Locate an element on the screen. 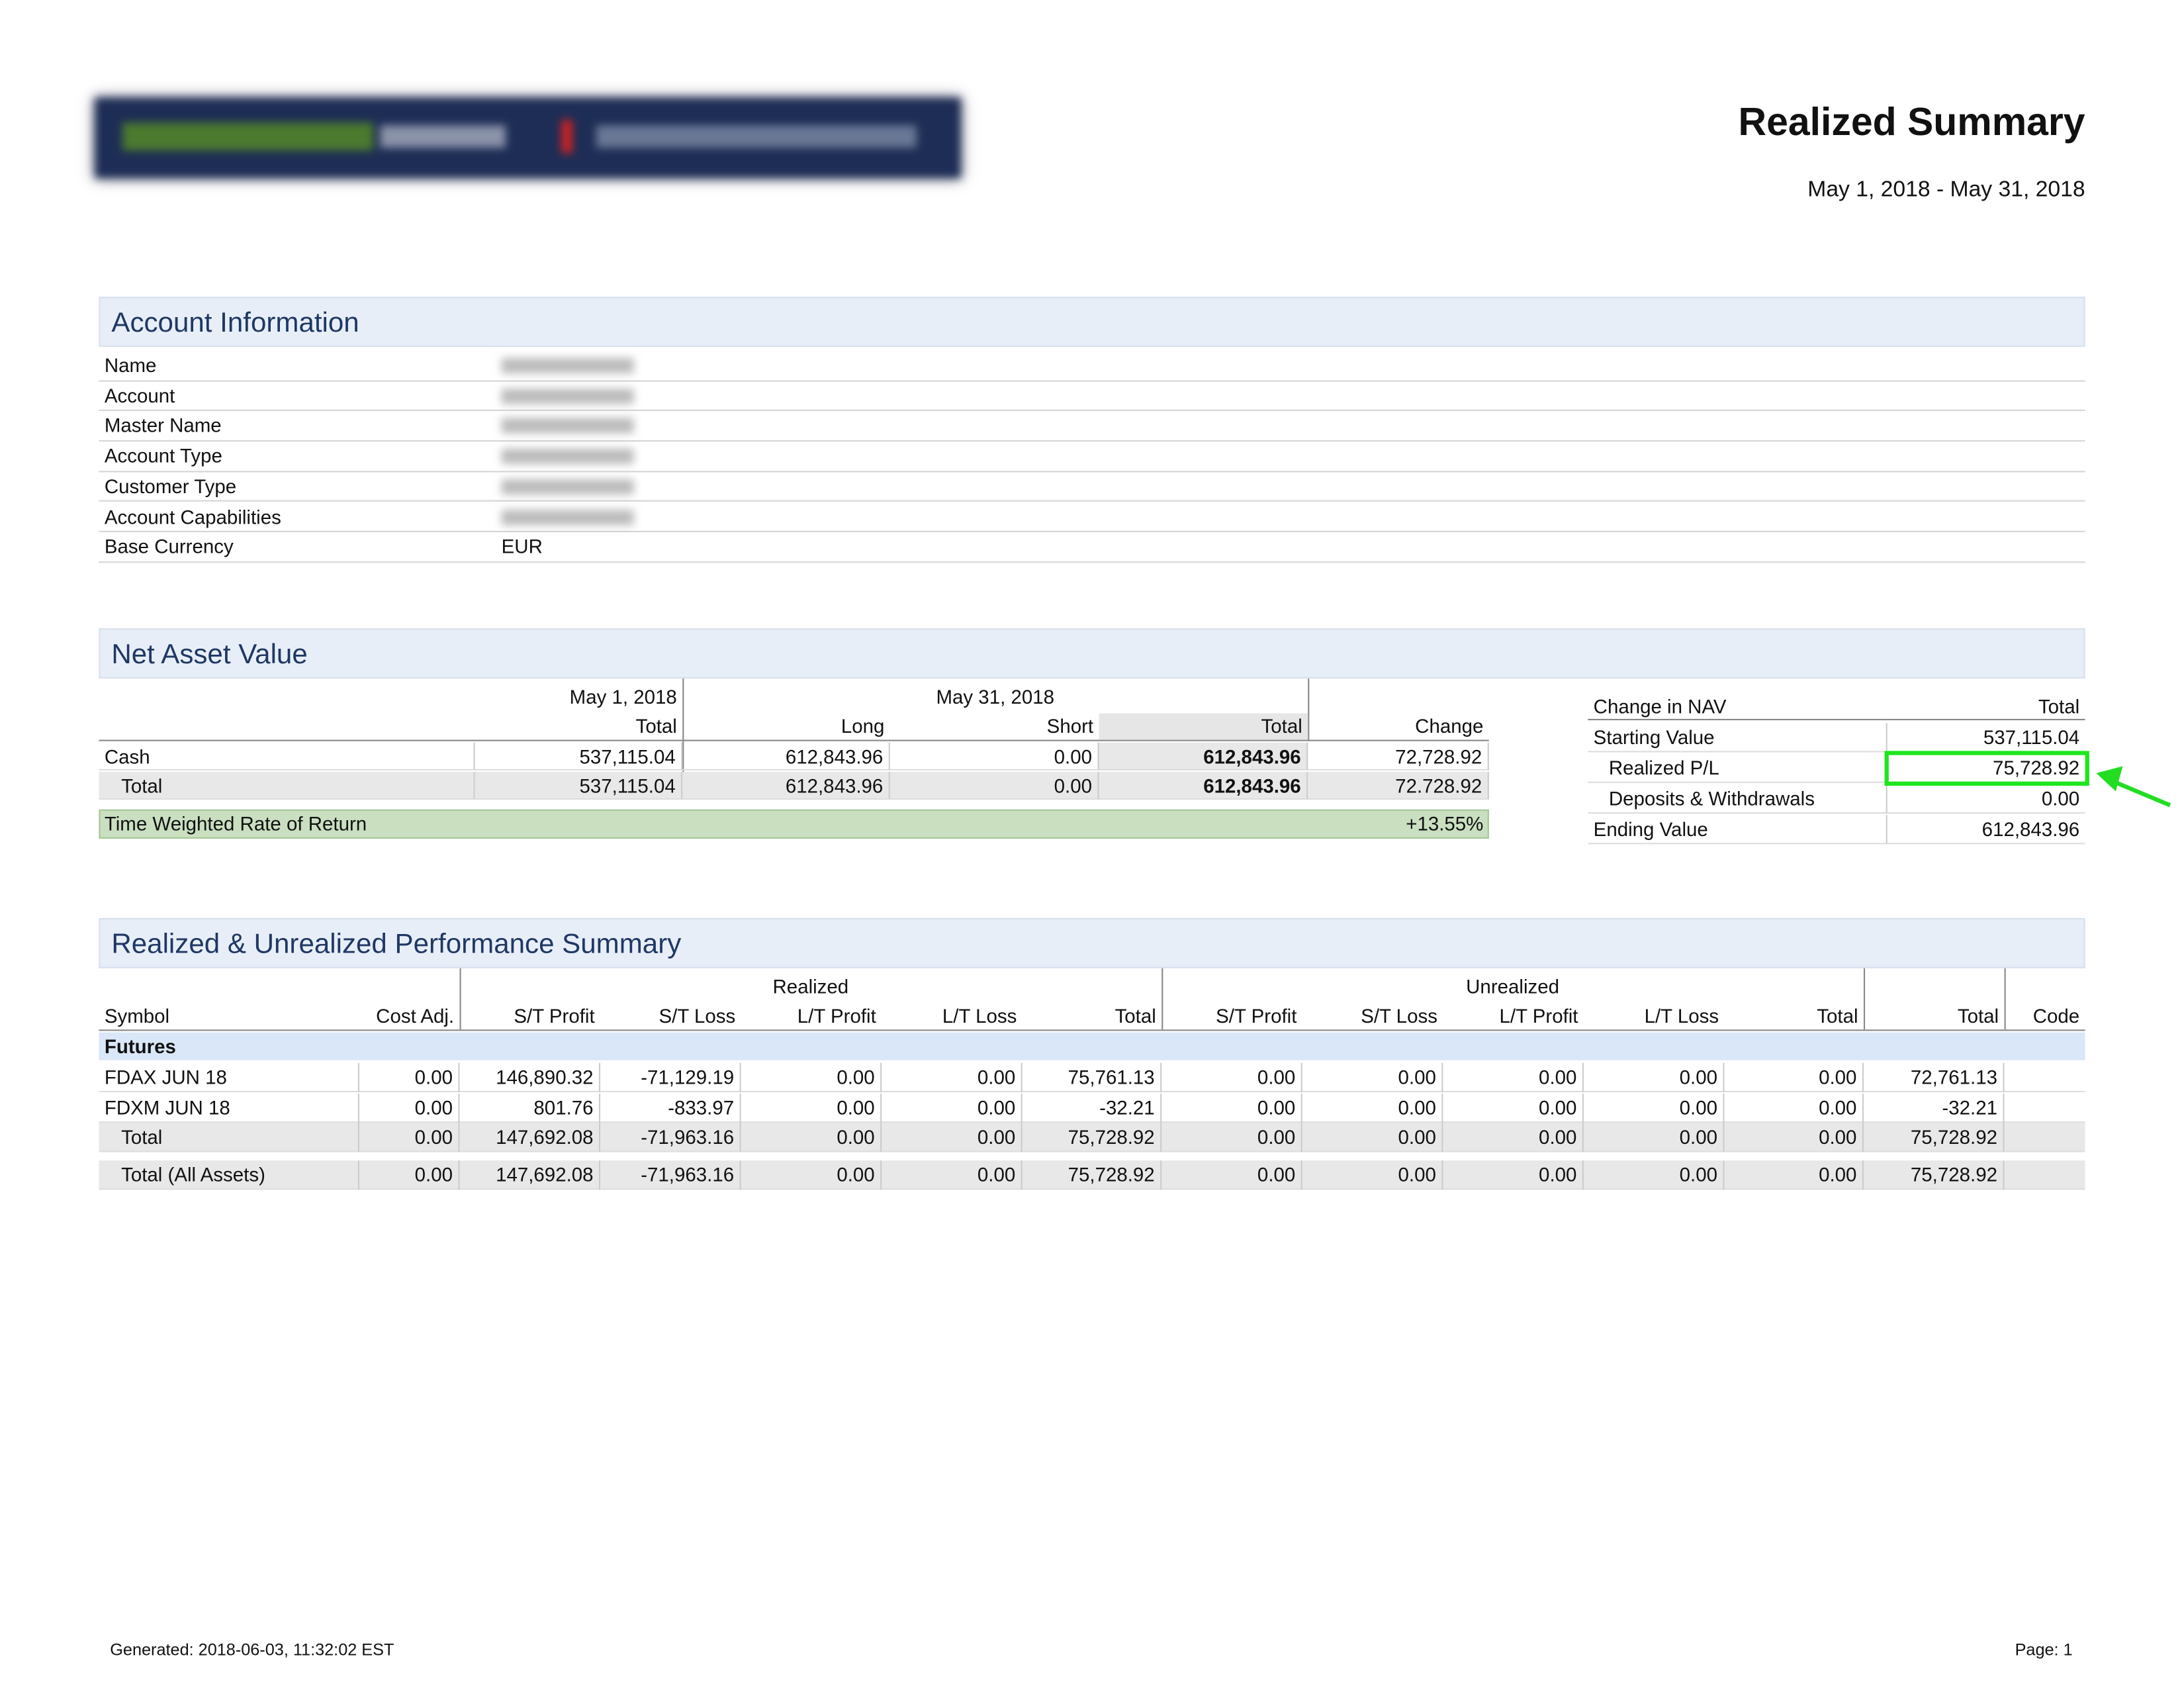 This screenshot has width=2184, height=1688. column-header: Change is located at coordinates (1450, 725).